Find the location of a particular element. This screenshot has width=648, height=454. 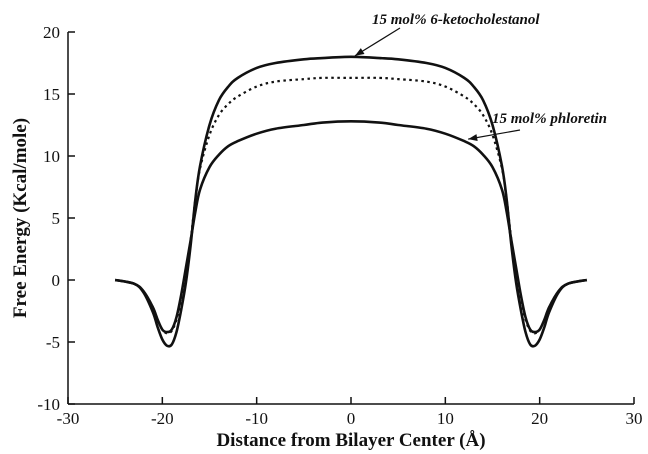

y-axis-title: Free Energy (Kcal/mole) is located at coordinates (20, 218).